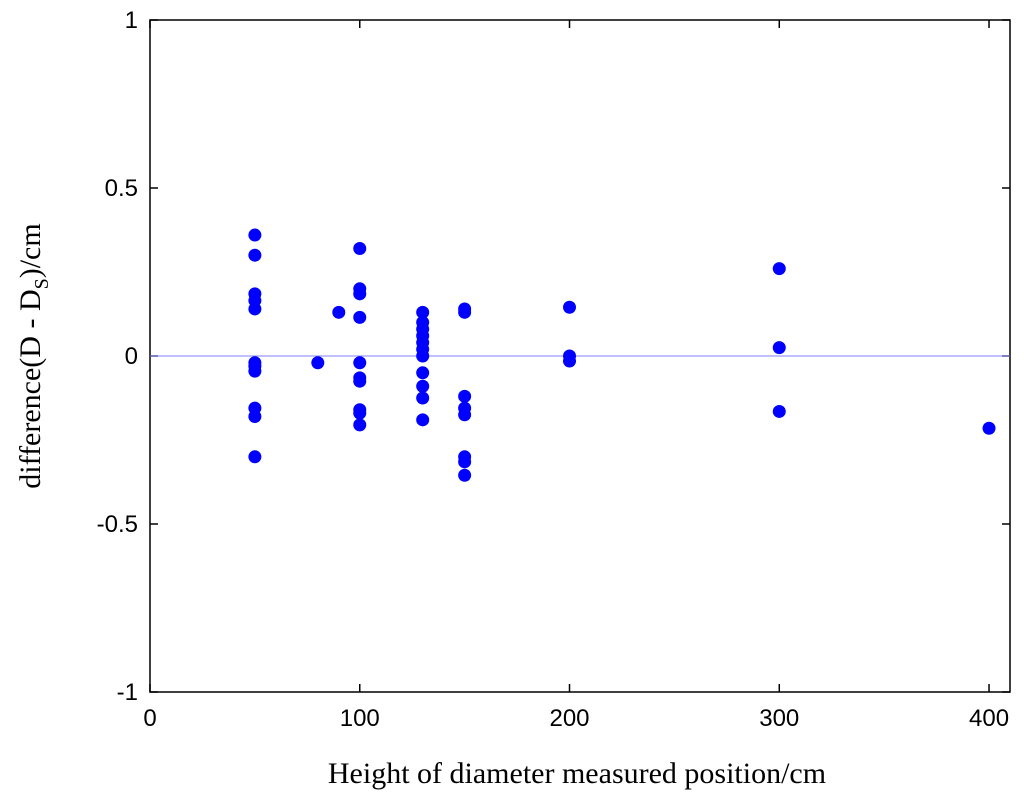 Image resolution: width=1024 pixels, height=794 pixels. Describe the element at coordinates (30, 388) in the screenshot. I see `y-axis-title-prefix: difference(D - D` at that location.